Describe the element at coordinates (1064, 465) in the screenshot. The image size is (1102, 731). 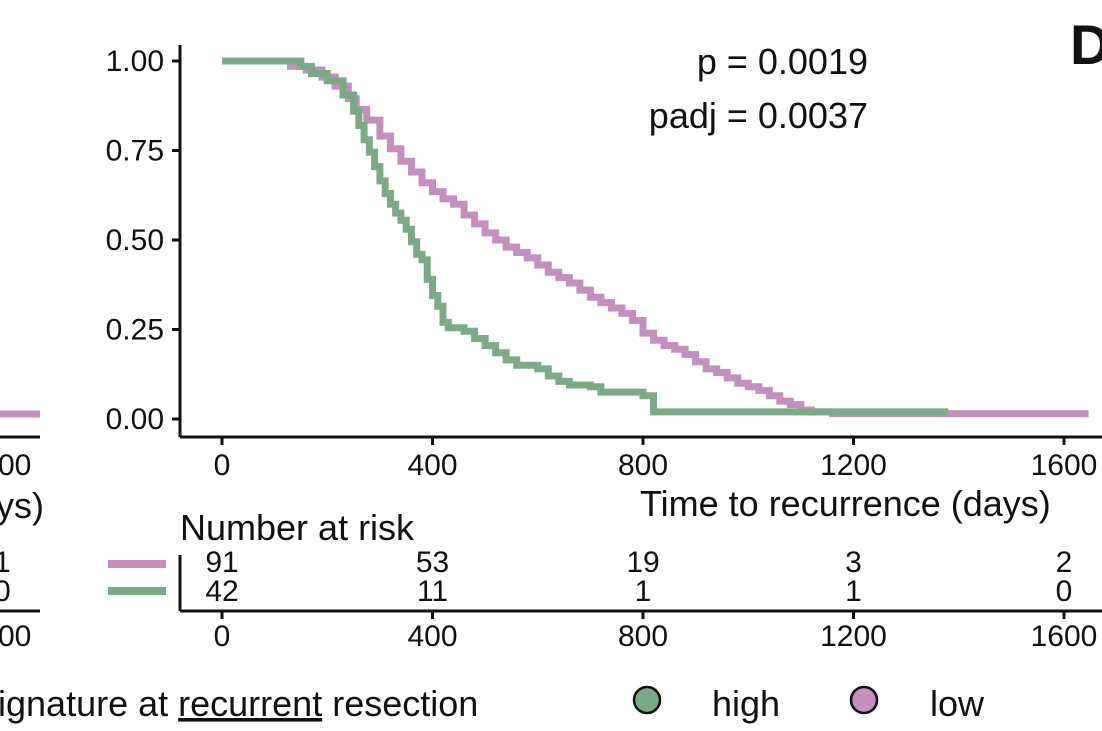
I see `x-tick-label: 1600` at that location.